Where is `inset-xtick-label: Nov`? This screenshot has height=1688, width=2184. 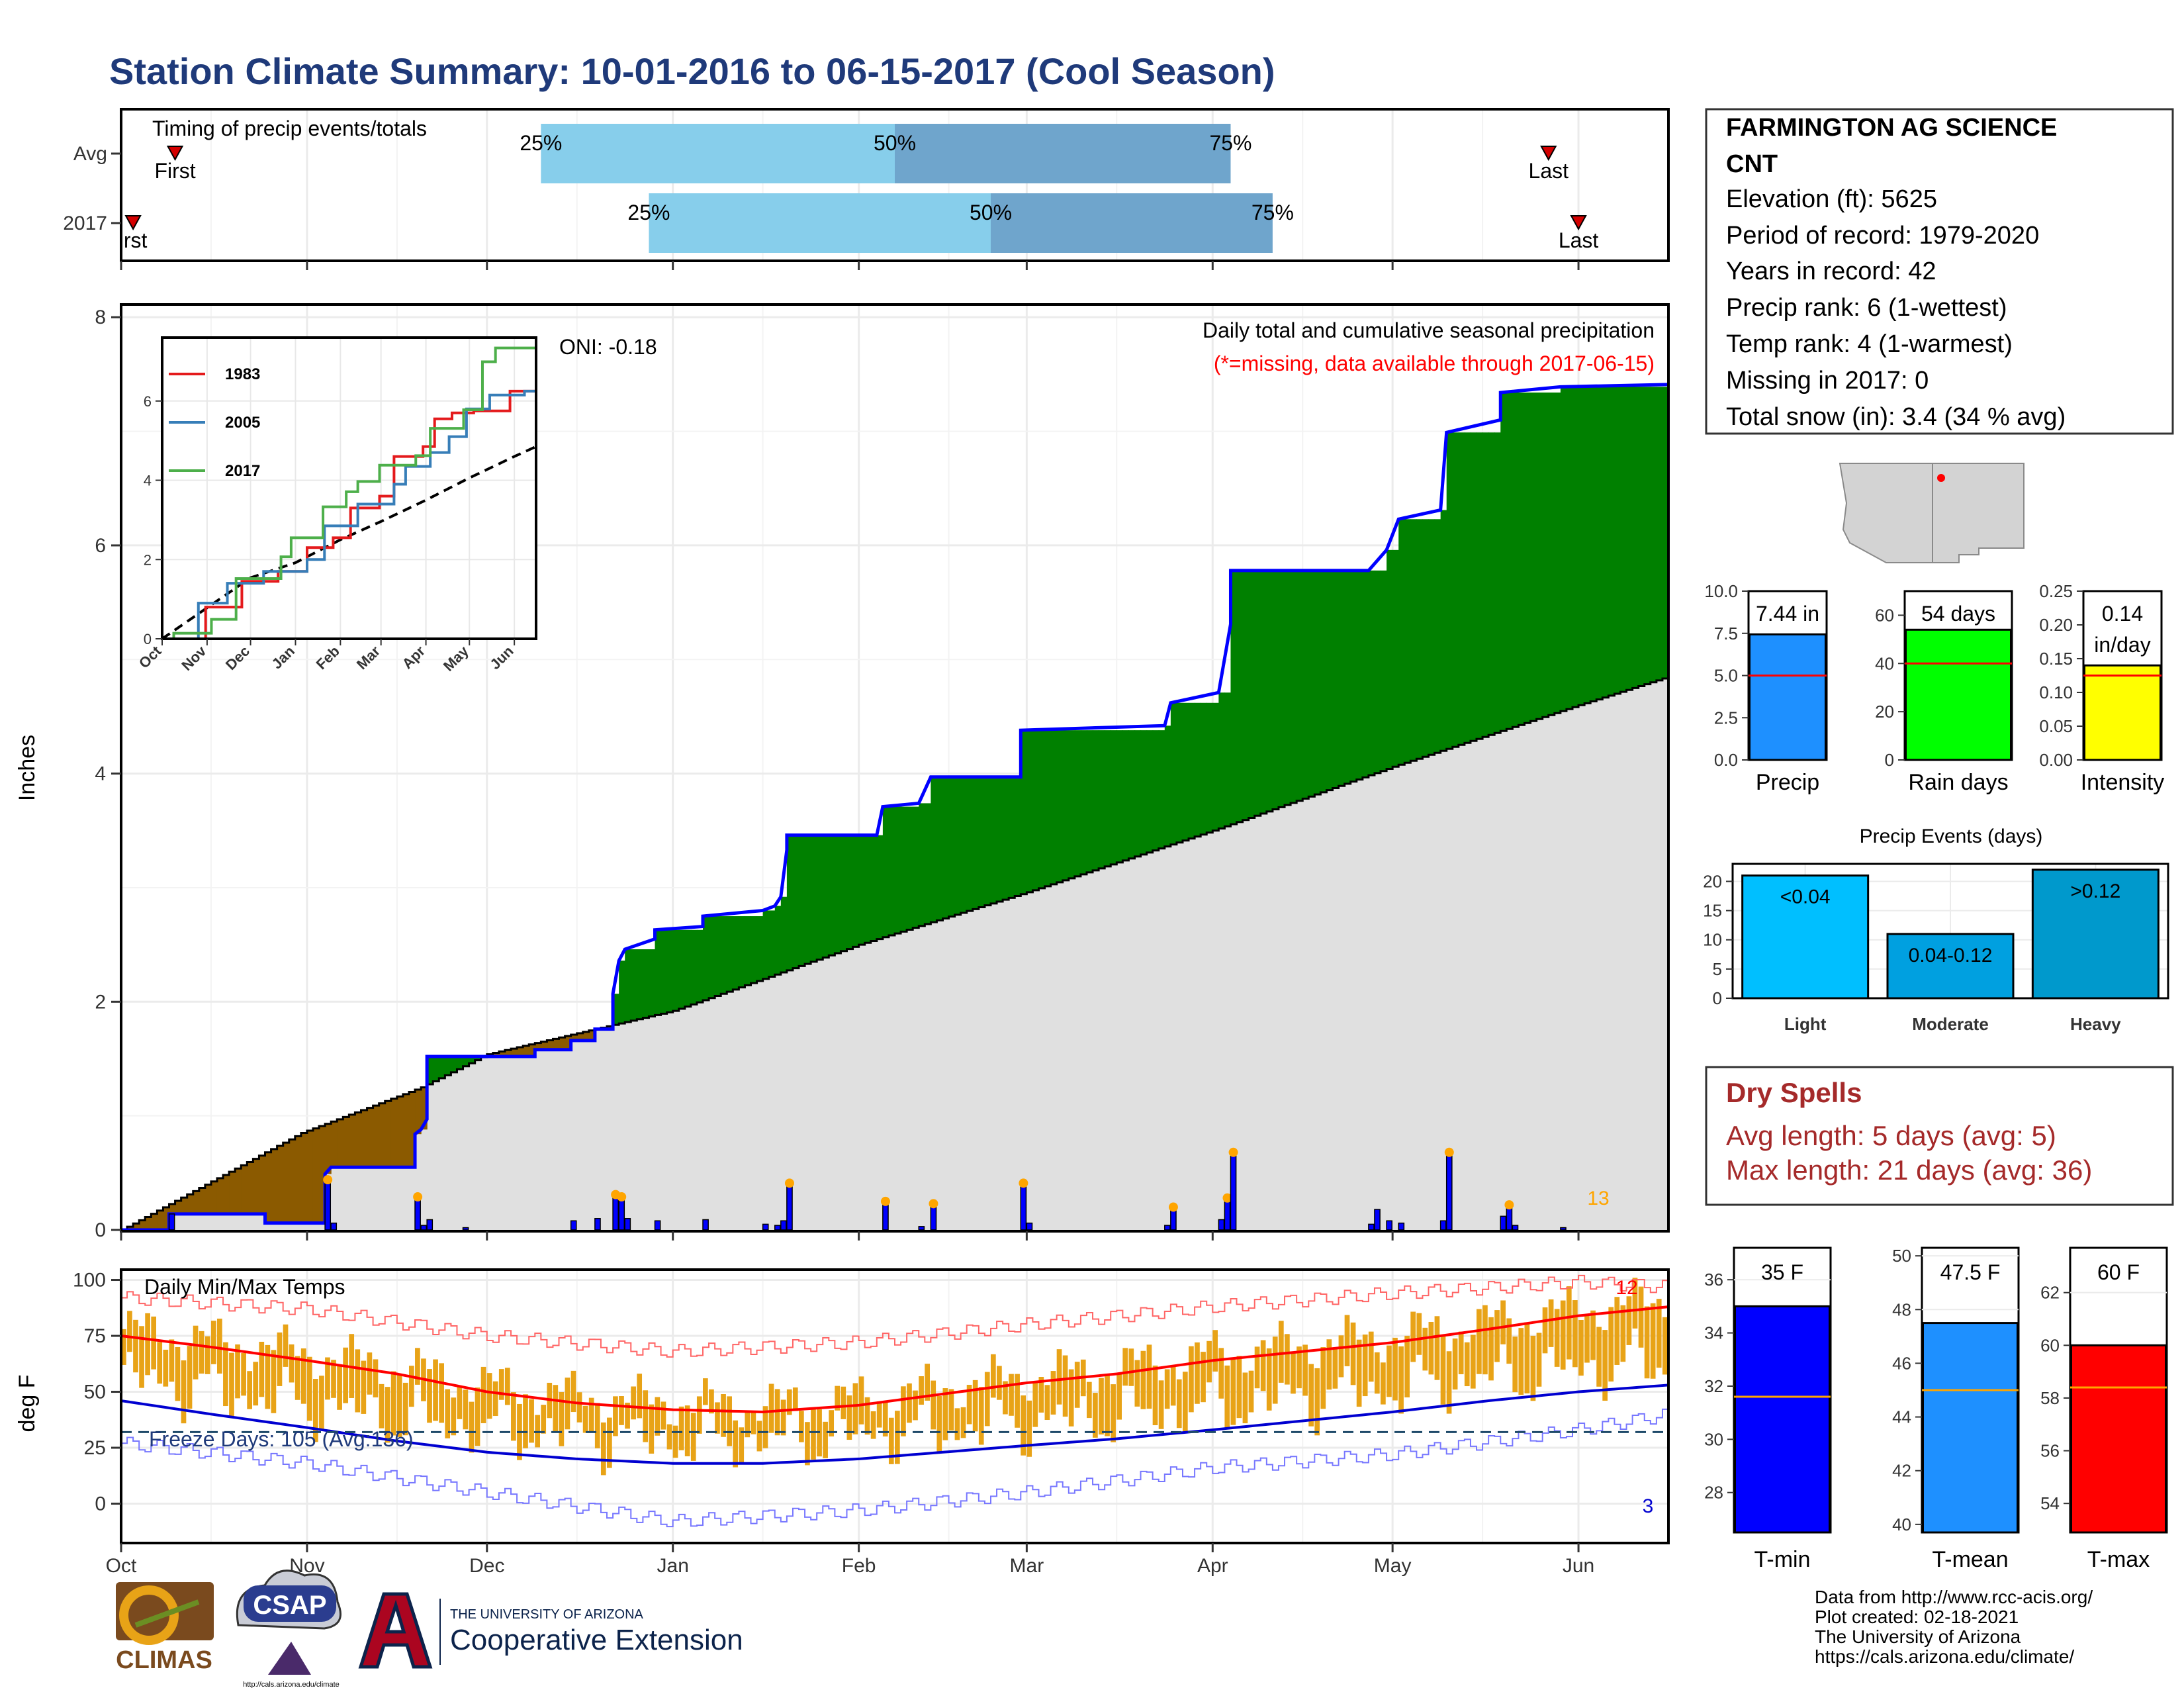
inset-xtick-label: Nov is located at coordinates (194, 658).